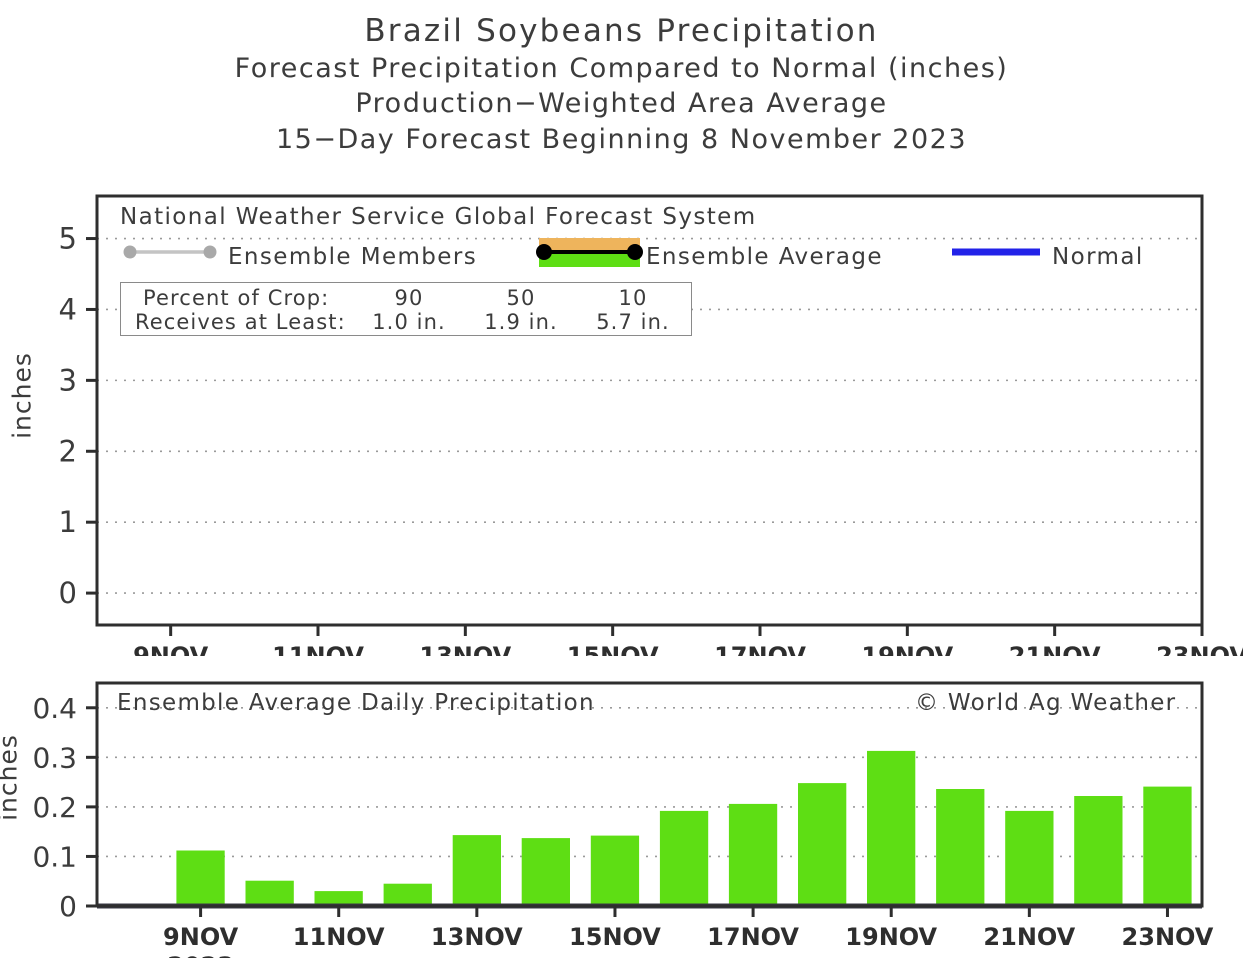  Describe the element at coordinates (68, 380) in the screenshot. I see `top-y-tick-label: 3` at that location.